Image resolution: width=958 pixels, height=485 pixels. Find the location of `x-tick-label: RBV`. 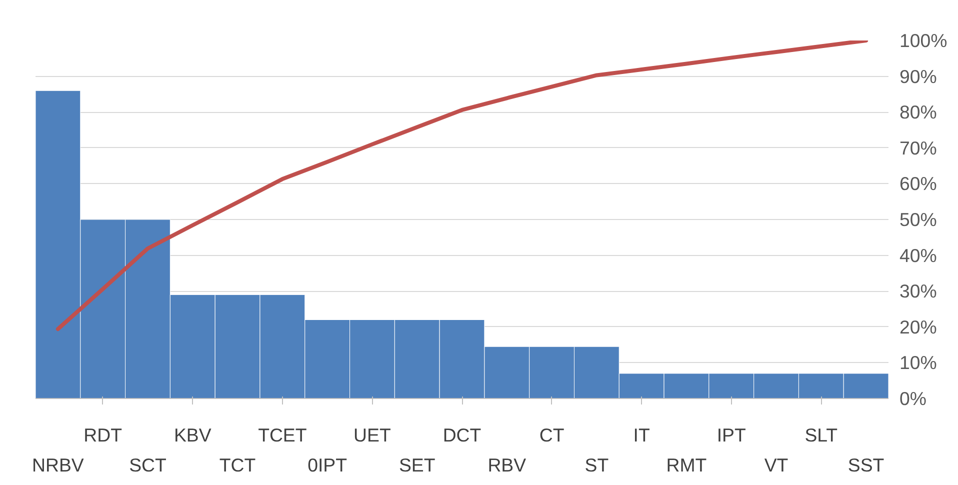

x-tick-label: RBV is located at coordinates (507, 465).